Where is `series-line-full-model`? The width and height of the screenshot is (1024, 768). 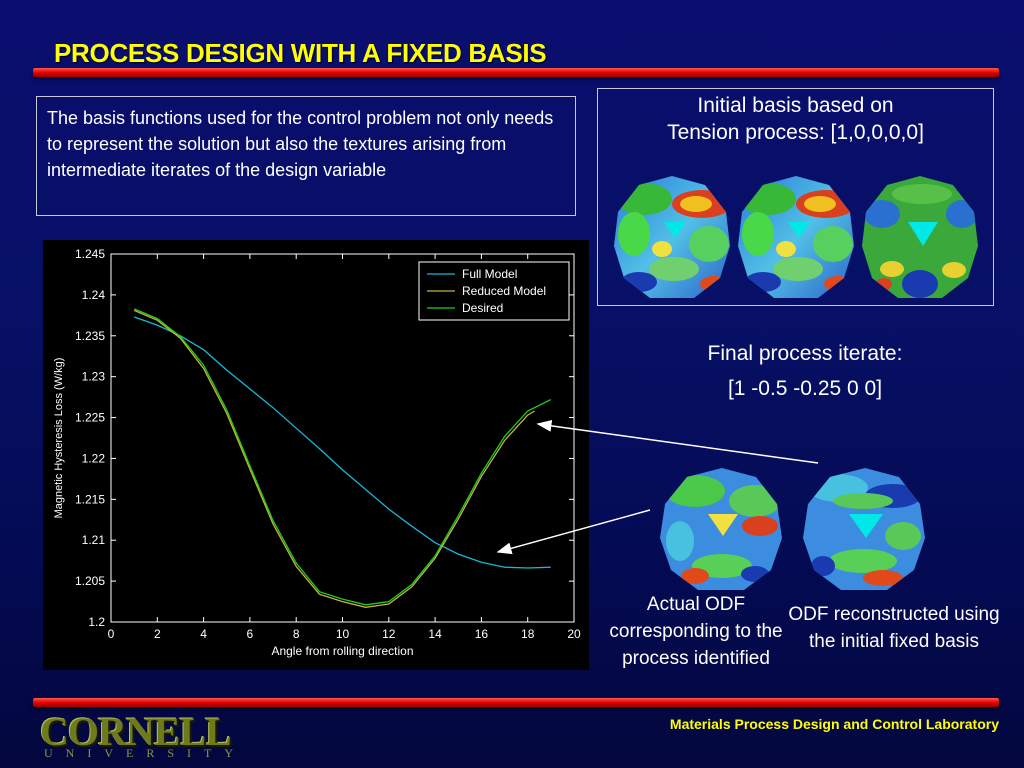 series-line-full-model is located at coordinates (342, 442).